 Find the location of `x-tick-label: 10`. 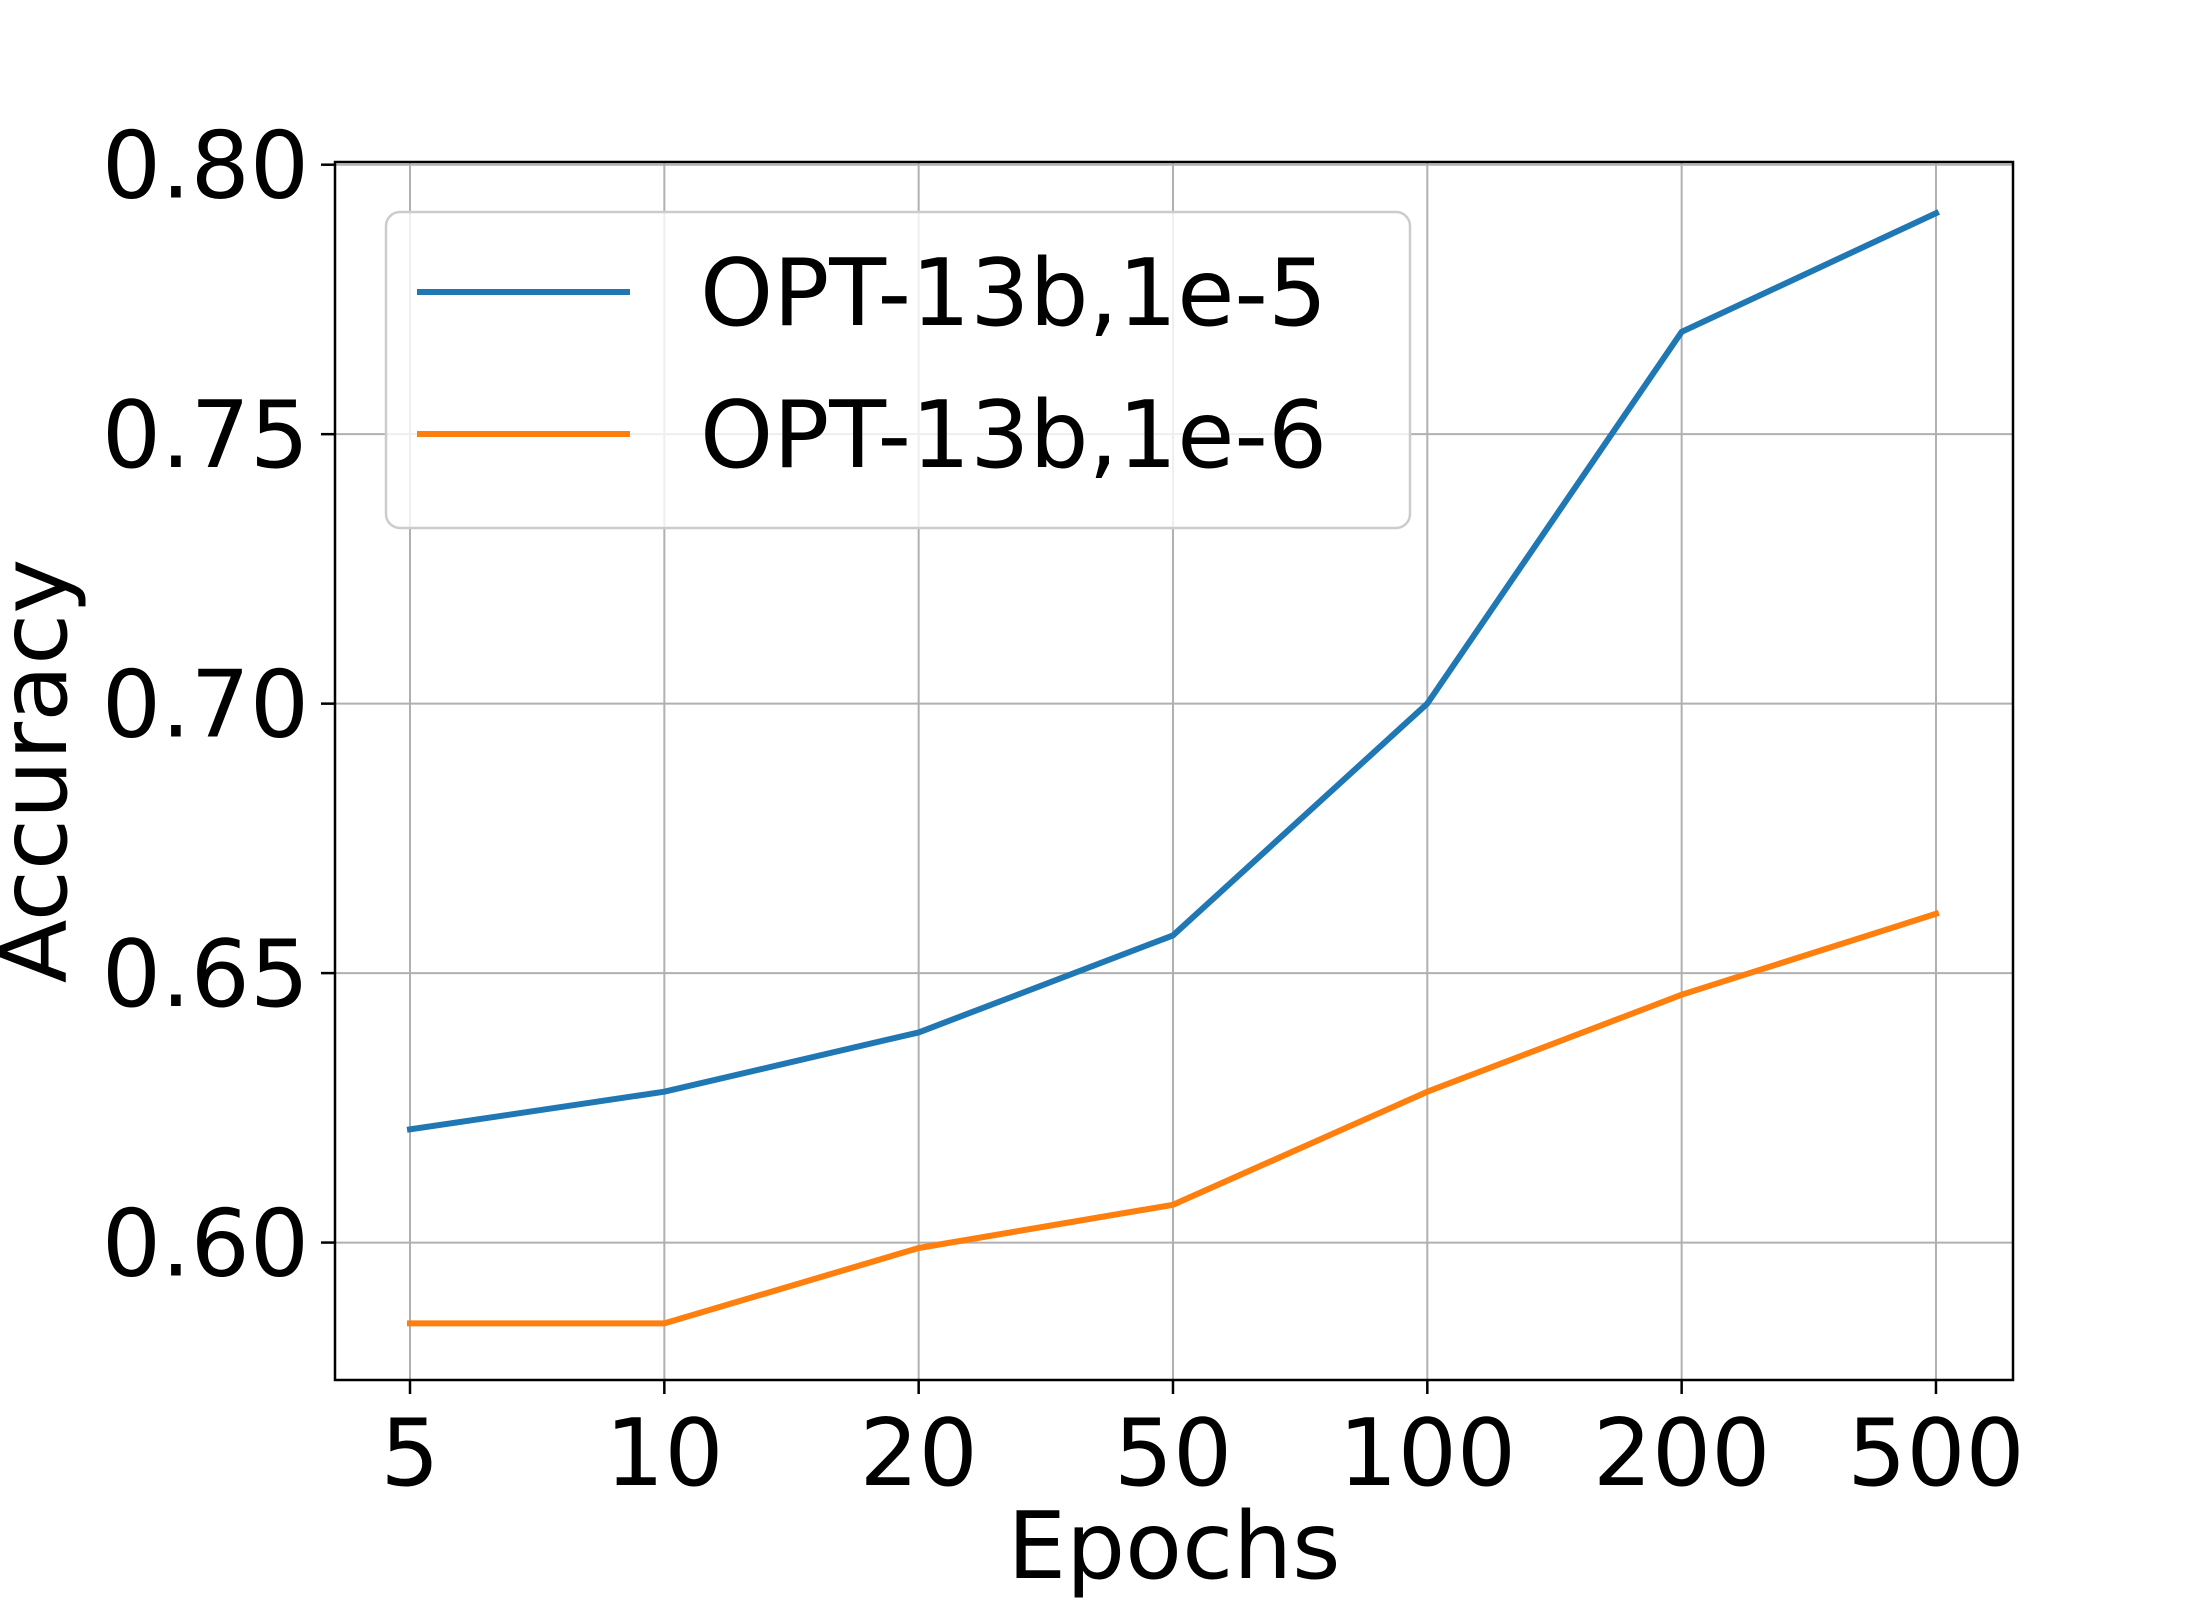

x-tick-label: 10 is located at coordinates (664, 1453).